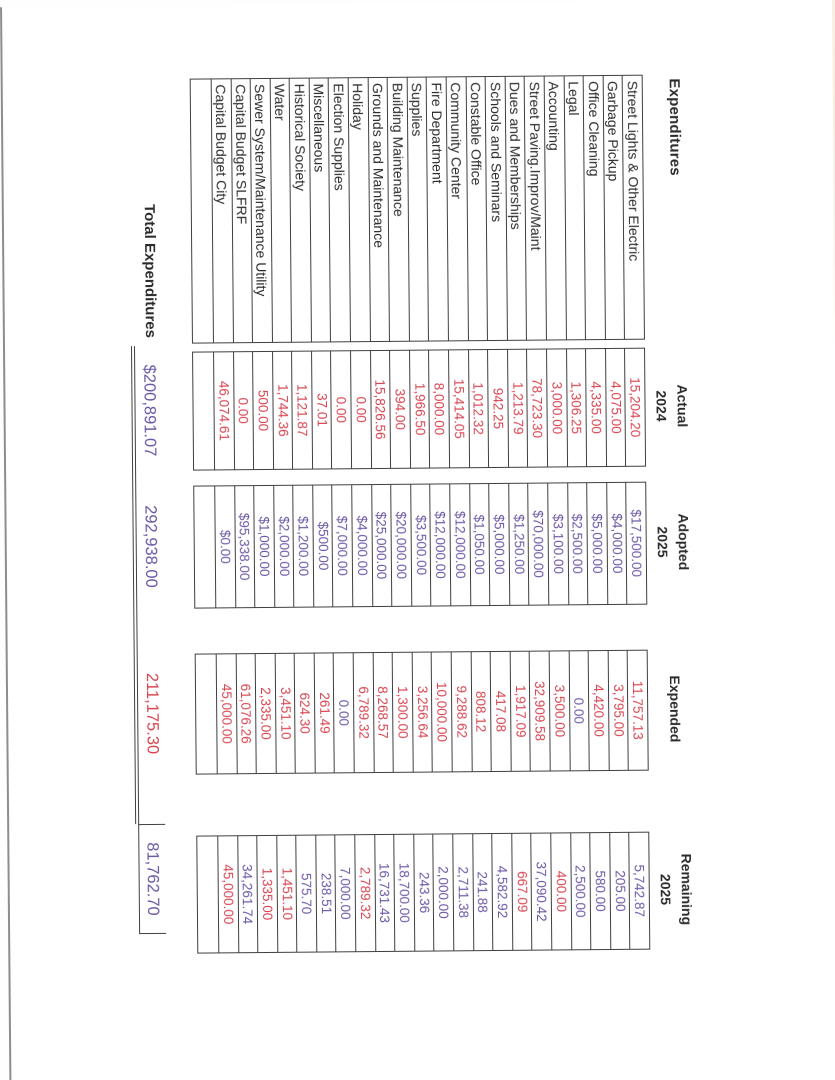 Image resolution: width=835 pixels, height=1080 pixels. I want to click on remaining-value-cell: 1,451.10, so click(286, 893).